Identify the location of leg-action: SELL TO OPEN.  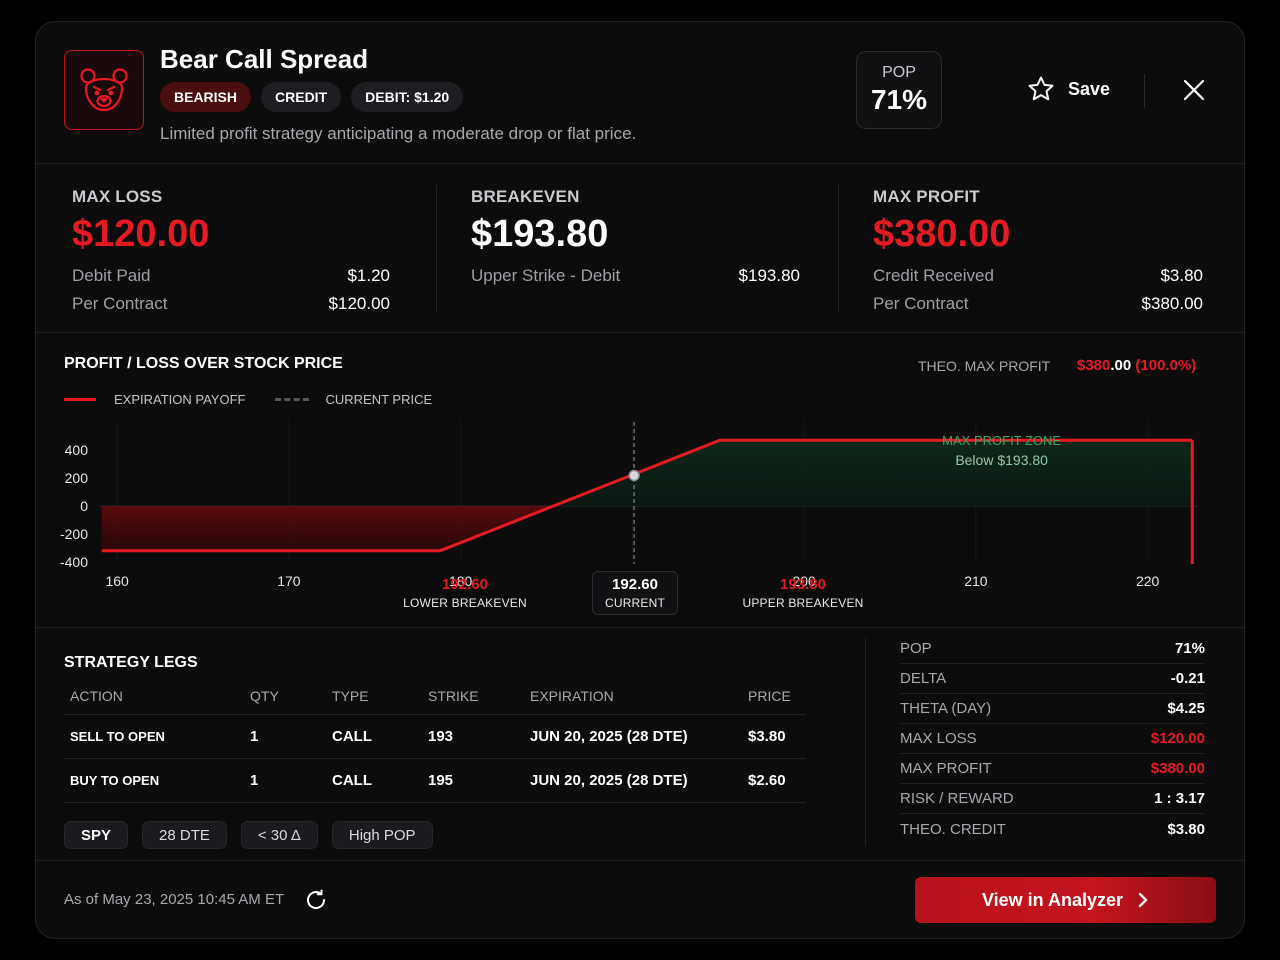
(154, 736).